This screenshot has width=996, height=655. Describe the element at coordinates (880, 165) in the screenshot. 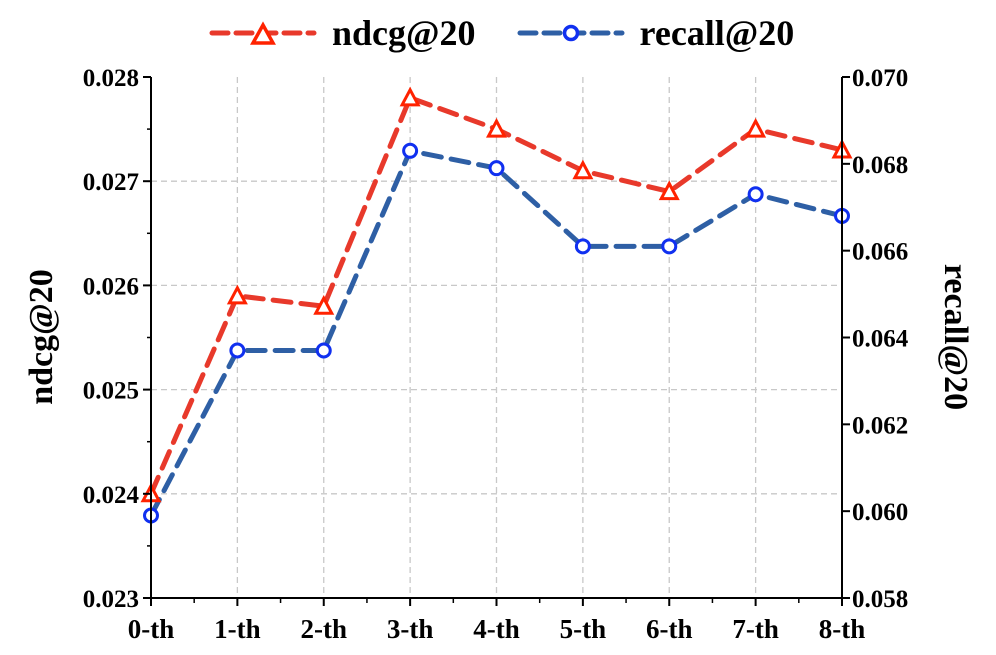

I see `right-tick-label: 0.068` at that location.